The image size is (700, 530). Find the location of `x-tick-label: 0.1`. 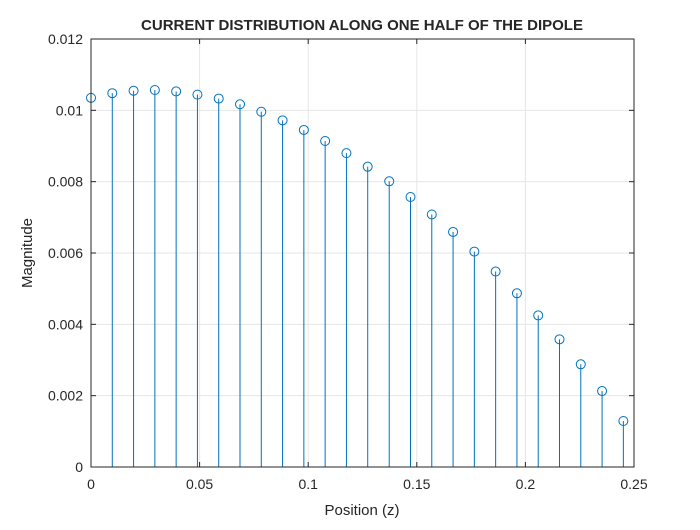

x-tick-label: 0.1 is located at coordinates (308, 484).